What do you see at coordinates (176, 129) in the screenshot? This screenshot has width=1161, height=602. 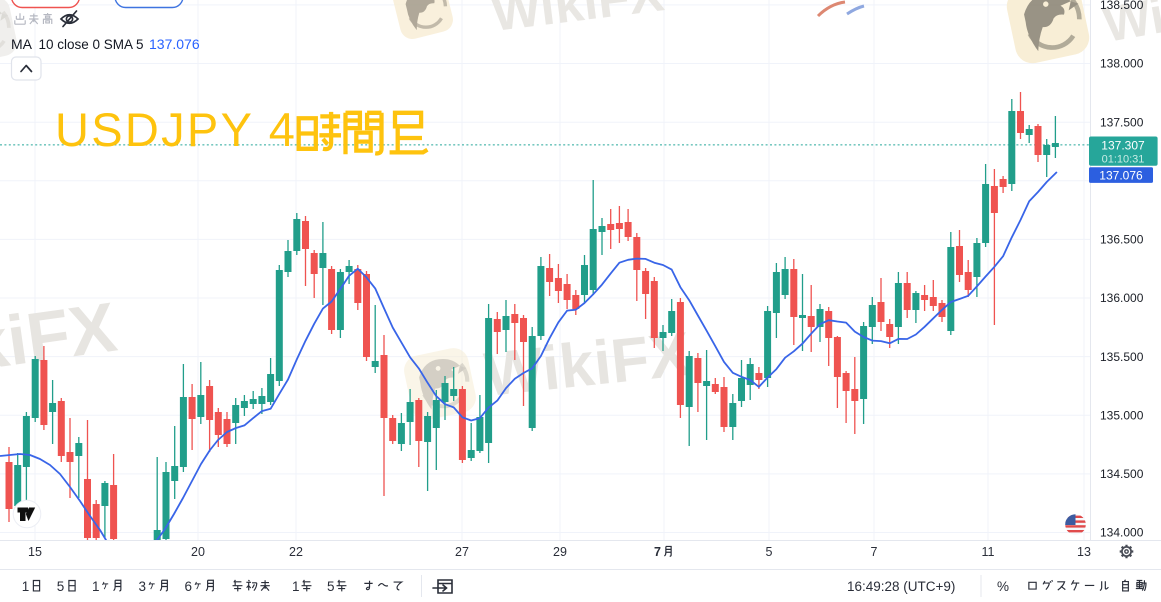 I see `svg-text: USDJPY 4` at bounding box center [176, 129].